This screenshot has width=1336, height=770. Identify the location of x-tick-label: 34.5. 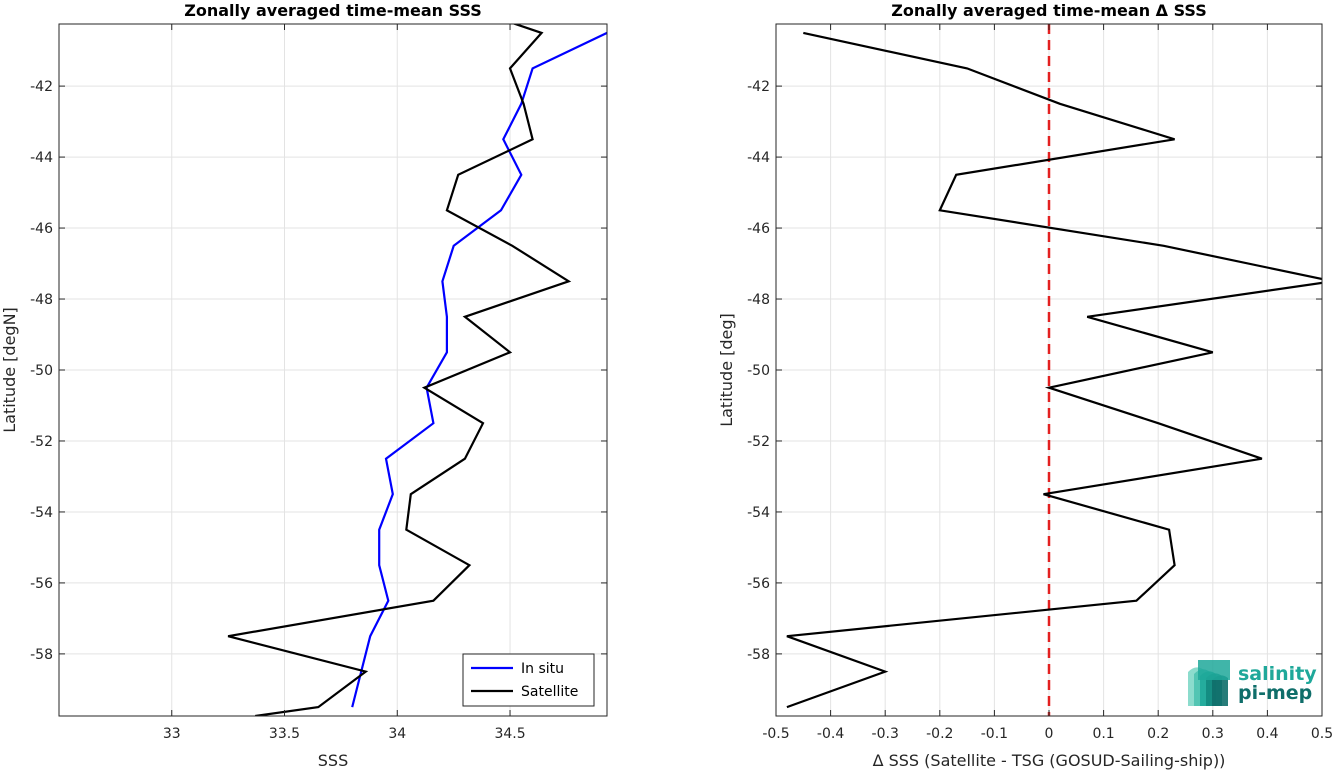
(509, 734).